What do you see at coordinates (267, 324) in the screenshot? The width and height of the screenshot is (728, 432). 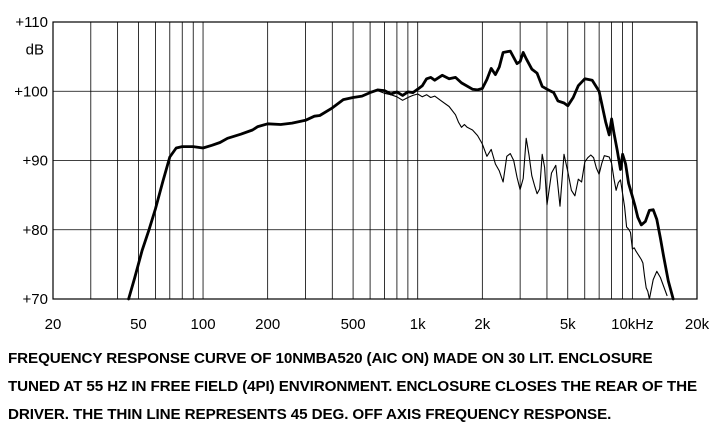 I see `x-tick-label: 200` at bounding box center [267, 324].